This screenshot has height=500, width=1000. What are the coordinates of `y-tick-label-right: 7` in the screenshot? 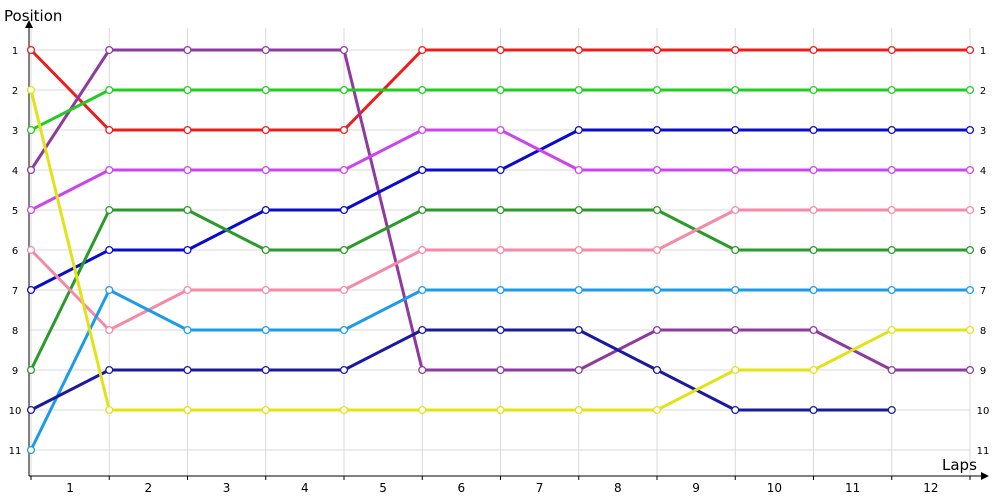 It's located at (983, 291).